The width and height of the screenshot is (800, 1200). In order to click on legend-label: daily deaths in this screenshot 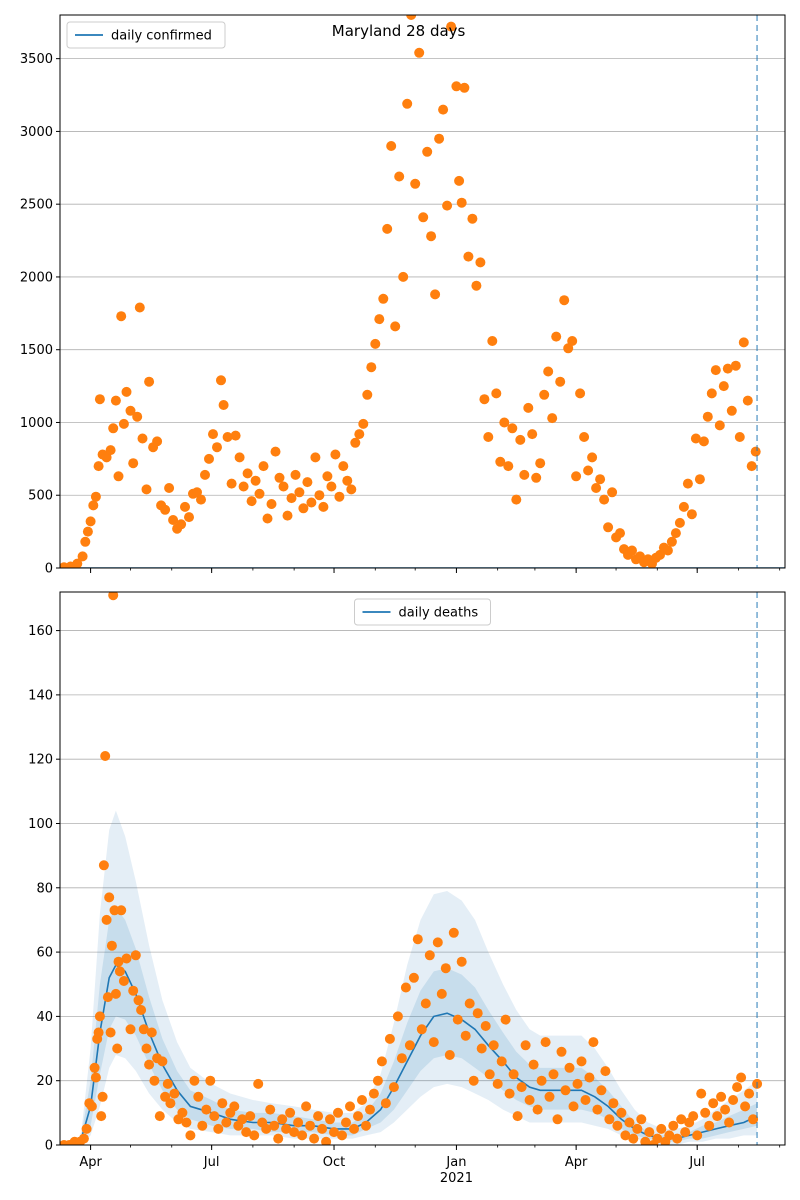, I will do `click(439, 613)`.